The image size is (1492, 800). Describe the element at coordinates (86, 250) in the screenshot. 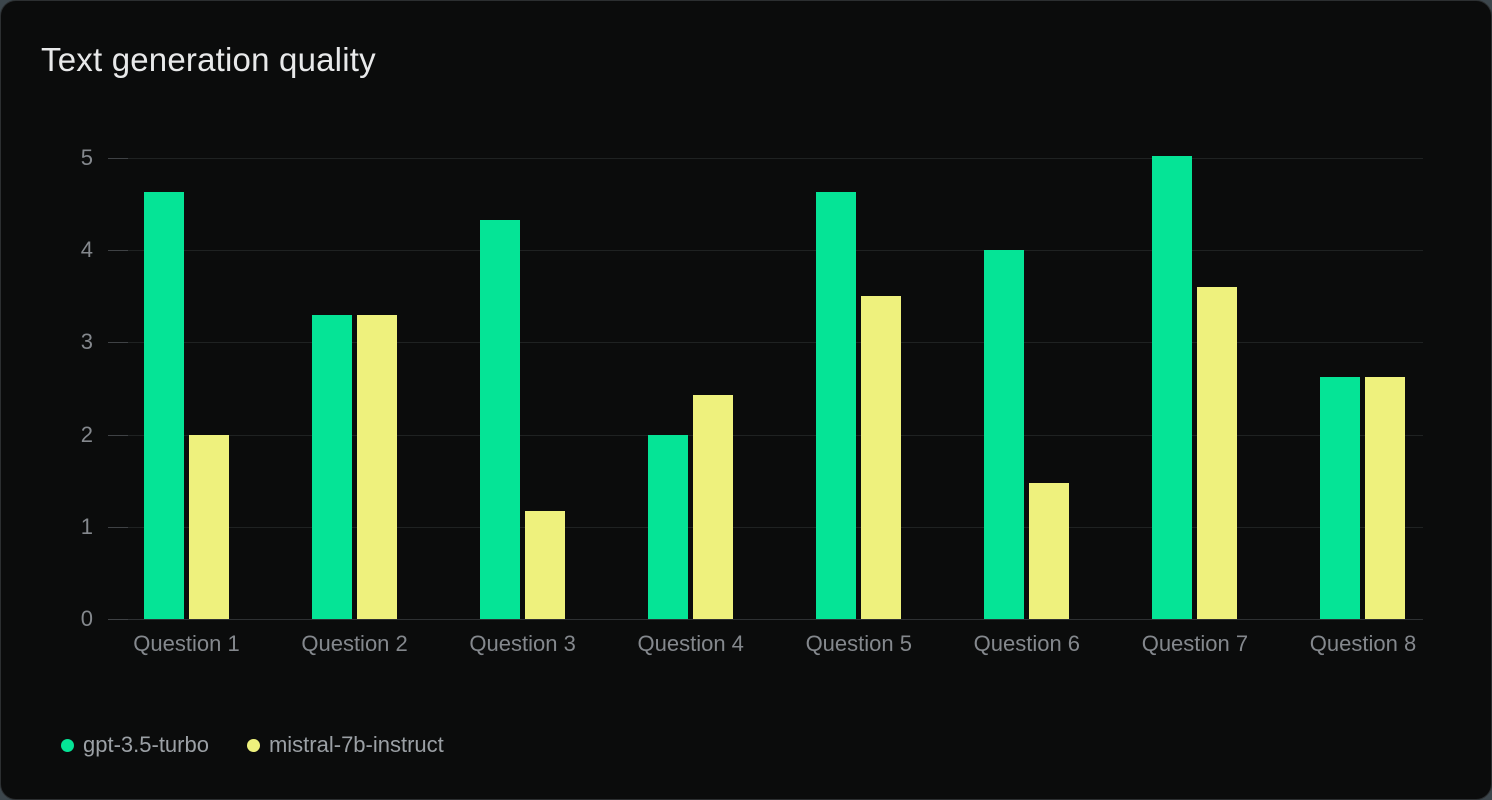

I see `y-axis-label: 4` at that location.